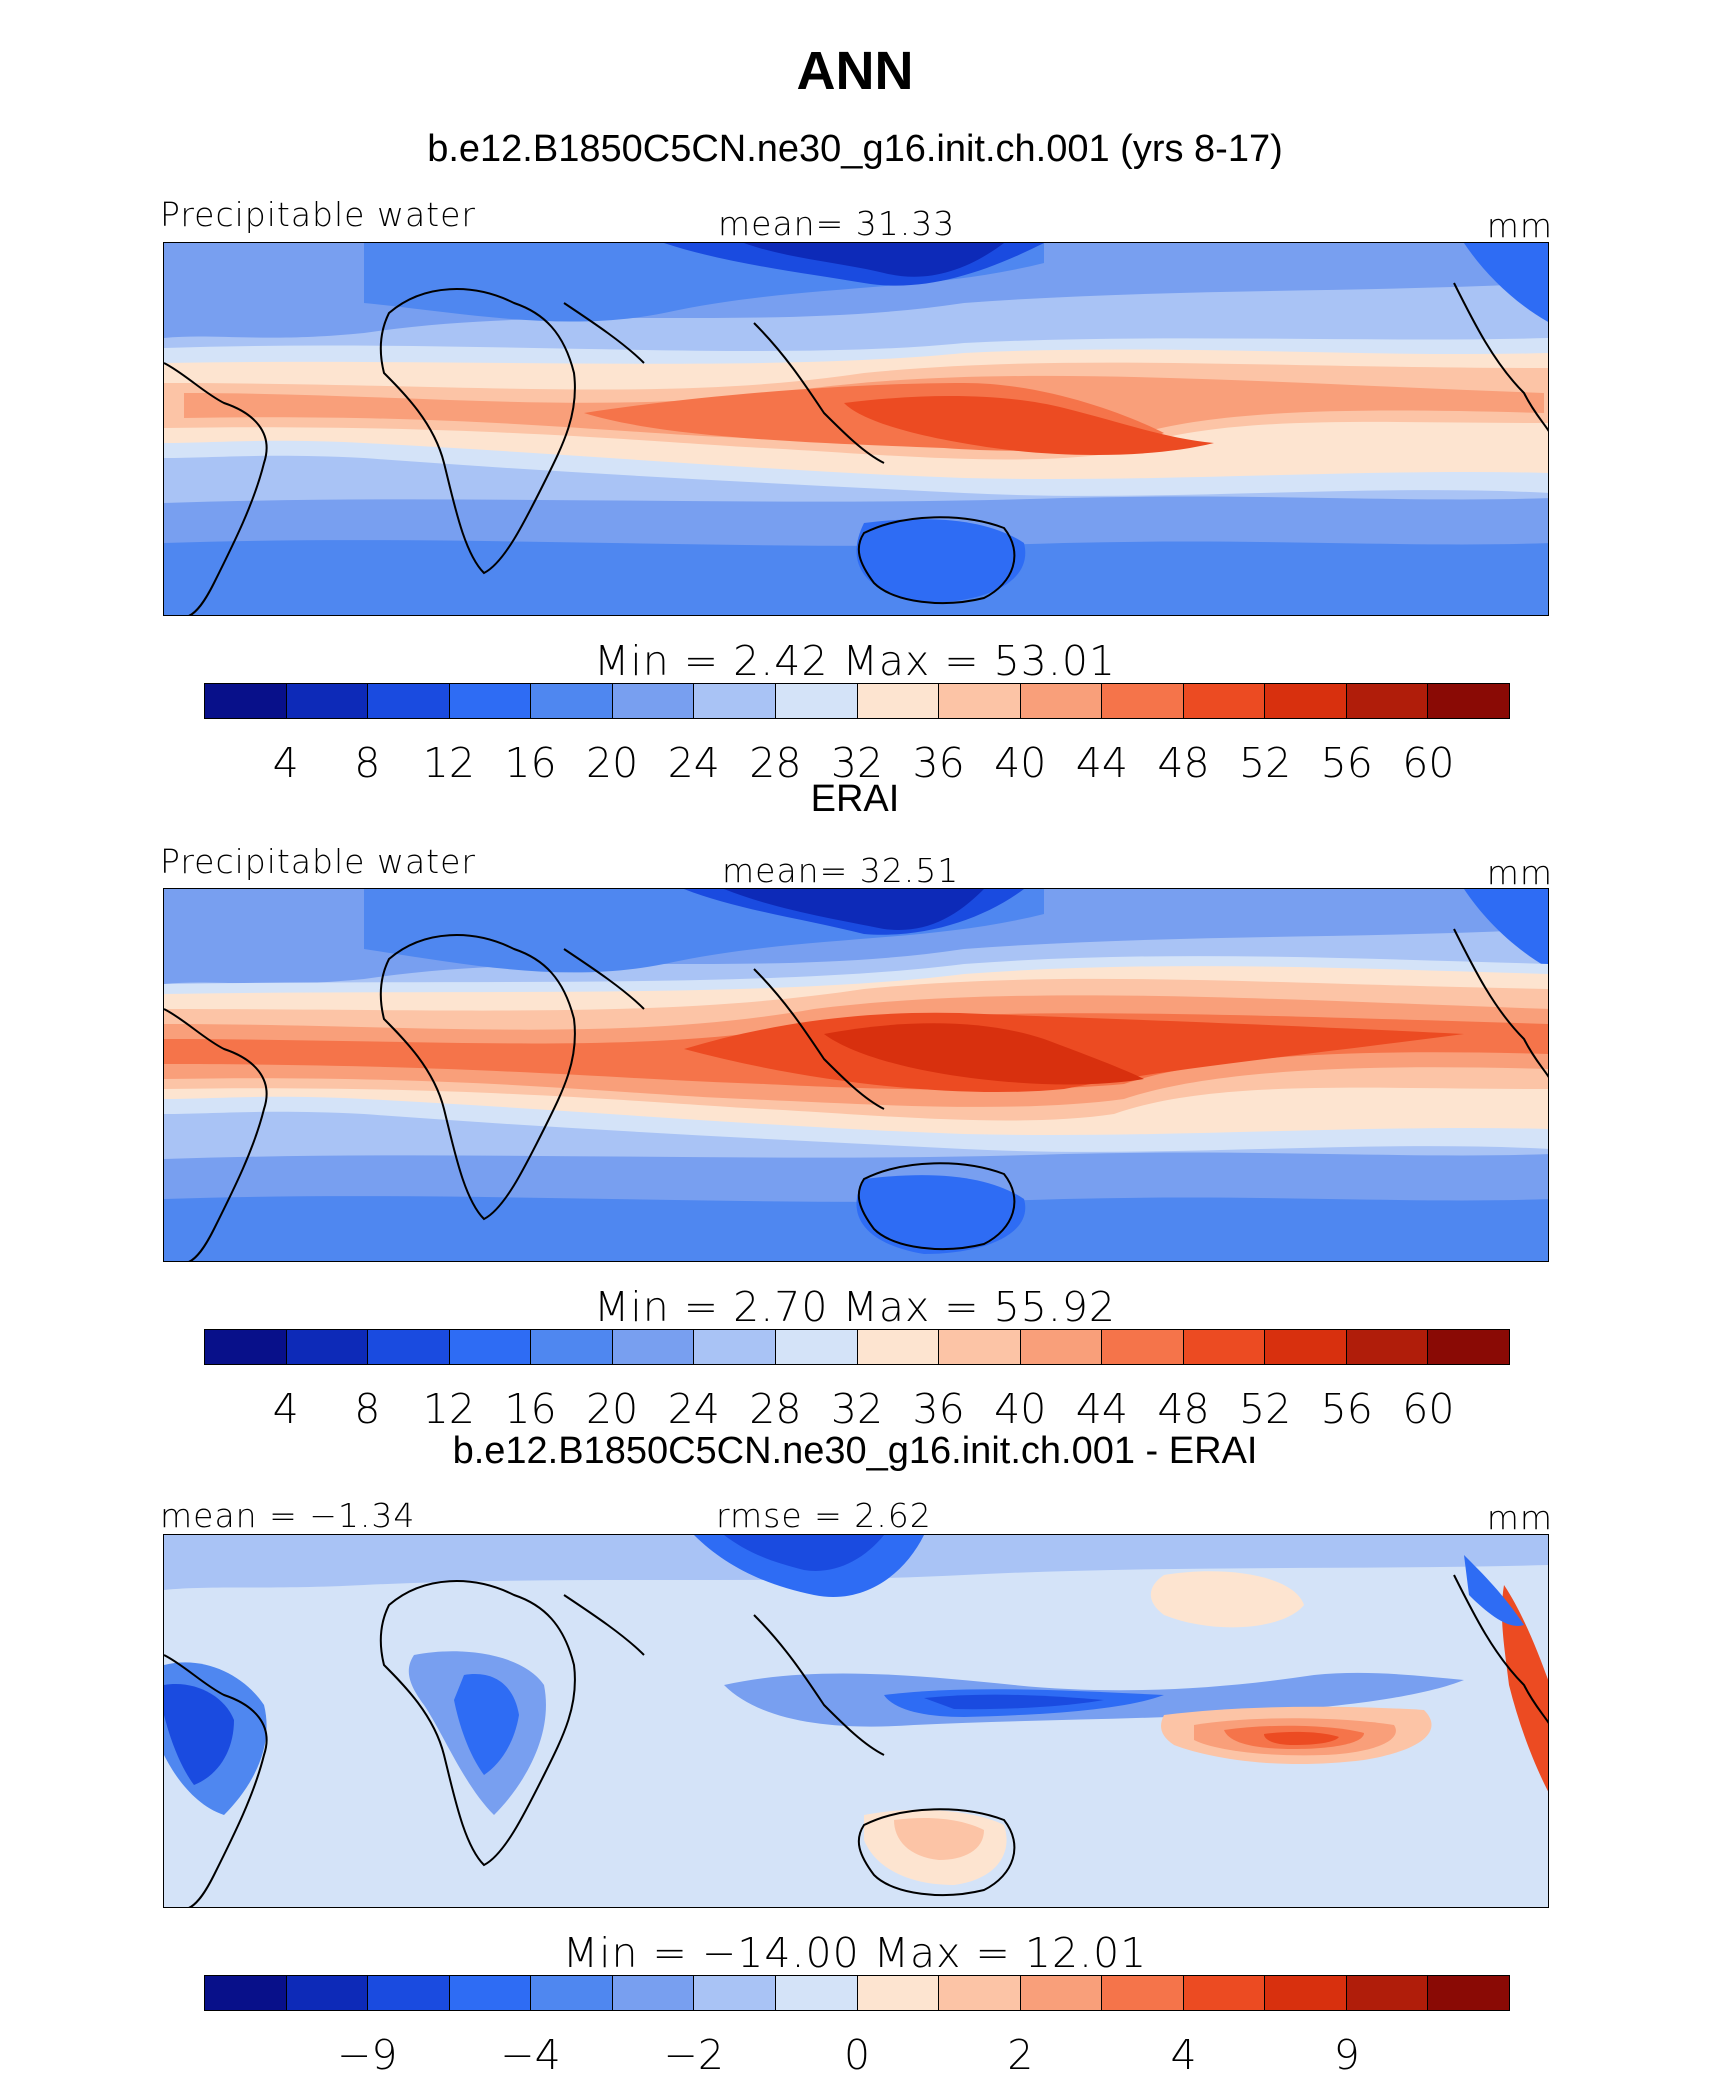 The width and height of the screenshot is (1710, 2079). Describe the element at coordinates (857, 2055) in the screenshot. I see `colorbar-tick-label: 0` at that location.